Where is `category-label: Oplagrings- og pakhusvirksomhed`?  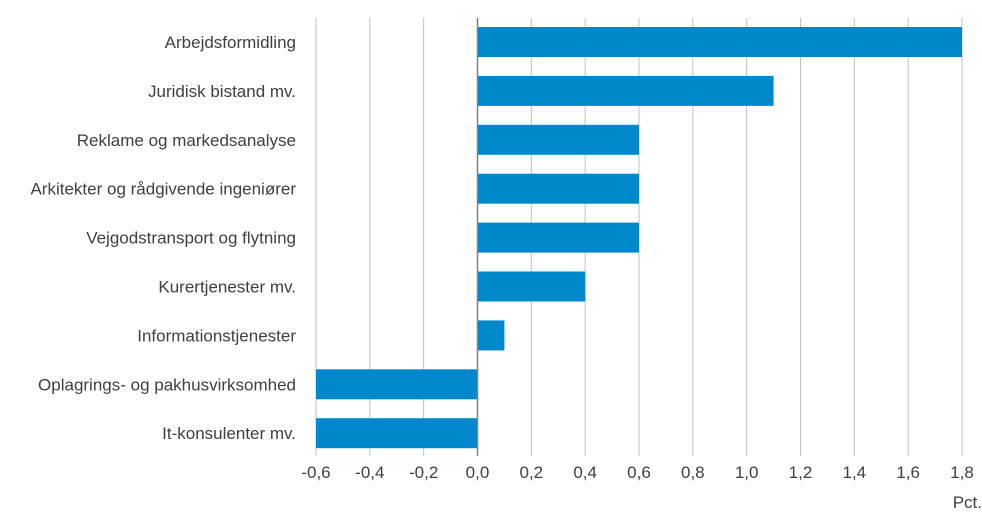
category-label: Oplagrings- og pakhusvirksomhed is located at coordinates (167, 384).